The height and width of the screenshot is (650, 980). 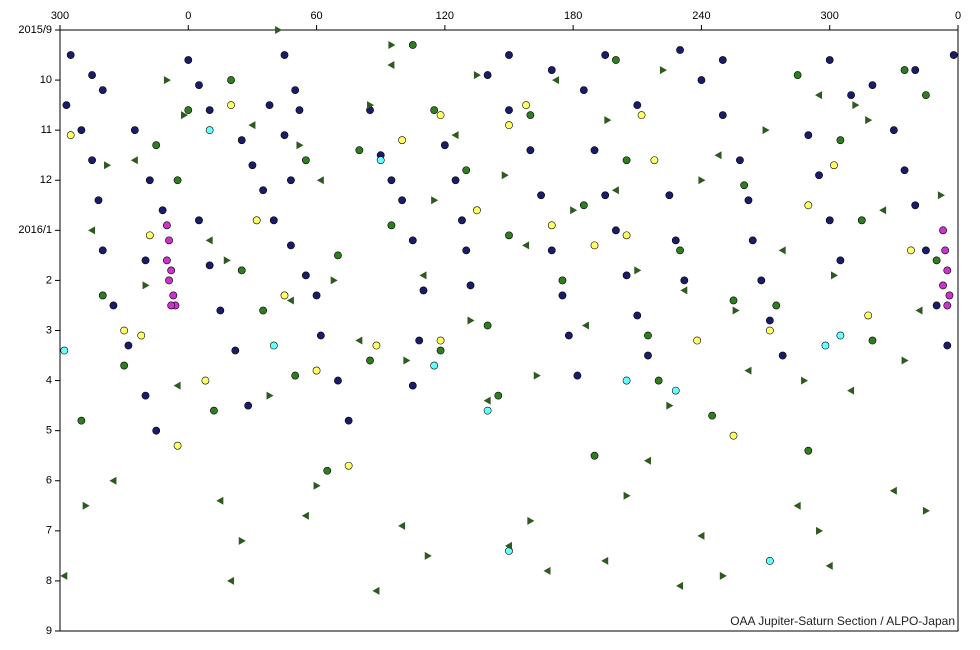 What do you see at coordinates (35, 230) in the screenshot?
I see `y-tick-label: 2016/1` at bounding box center [35, 230].